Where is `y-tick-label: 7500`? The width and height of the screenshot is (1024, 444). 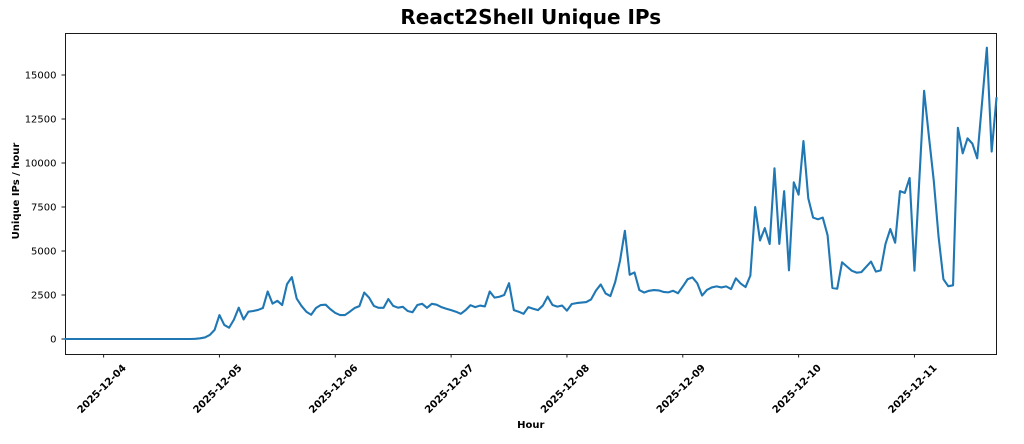
y-tick-label: 7500 is located at coordinates (43, 207).